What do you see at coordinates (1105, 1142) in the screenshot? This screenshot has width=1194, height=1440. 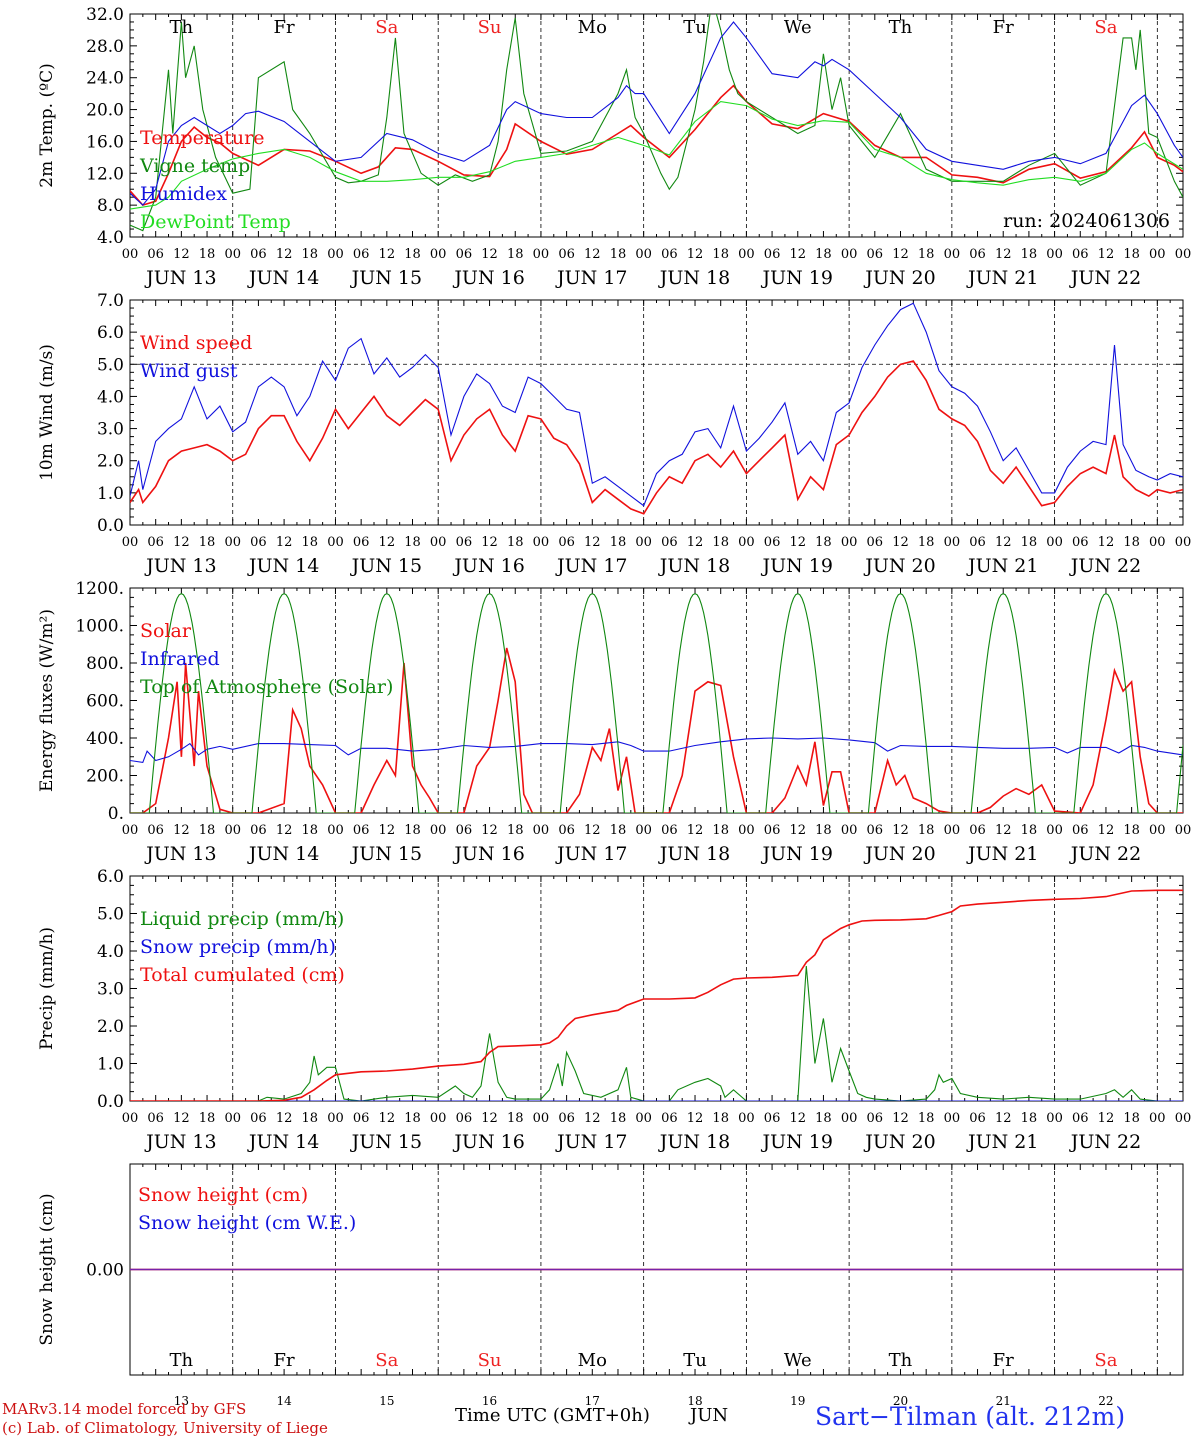 I see `day-date-label: JUN 22` at bounding box center [1105, 1142].